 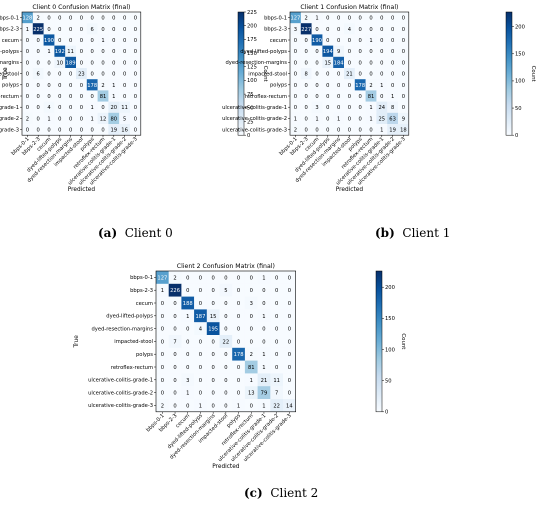 I want to click on cell-value-label: 7, so click(x=276, y=394).